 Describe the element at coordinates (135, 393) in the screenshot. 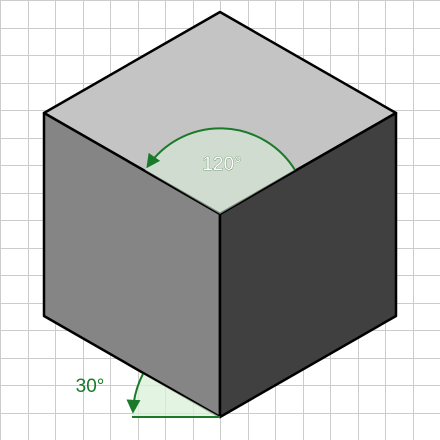

I see `bottom-angle-arc` at that location.